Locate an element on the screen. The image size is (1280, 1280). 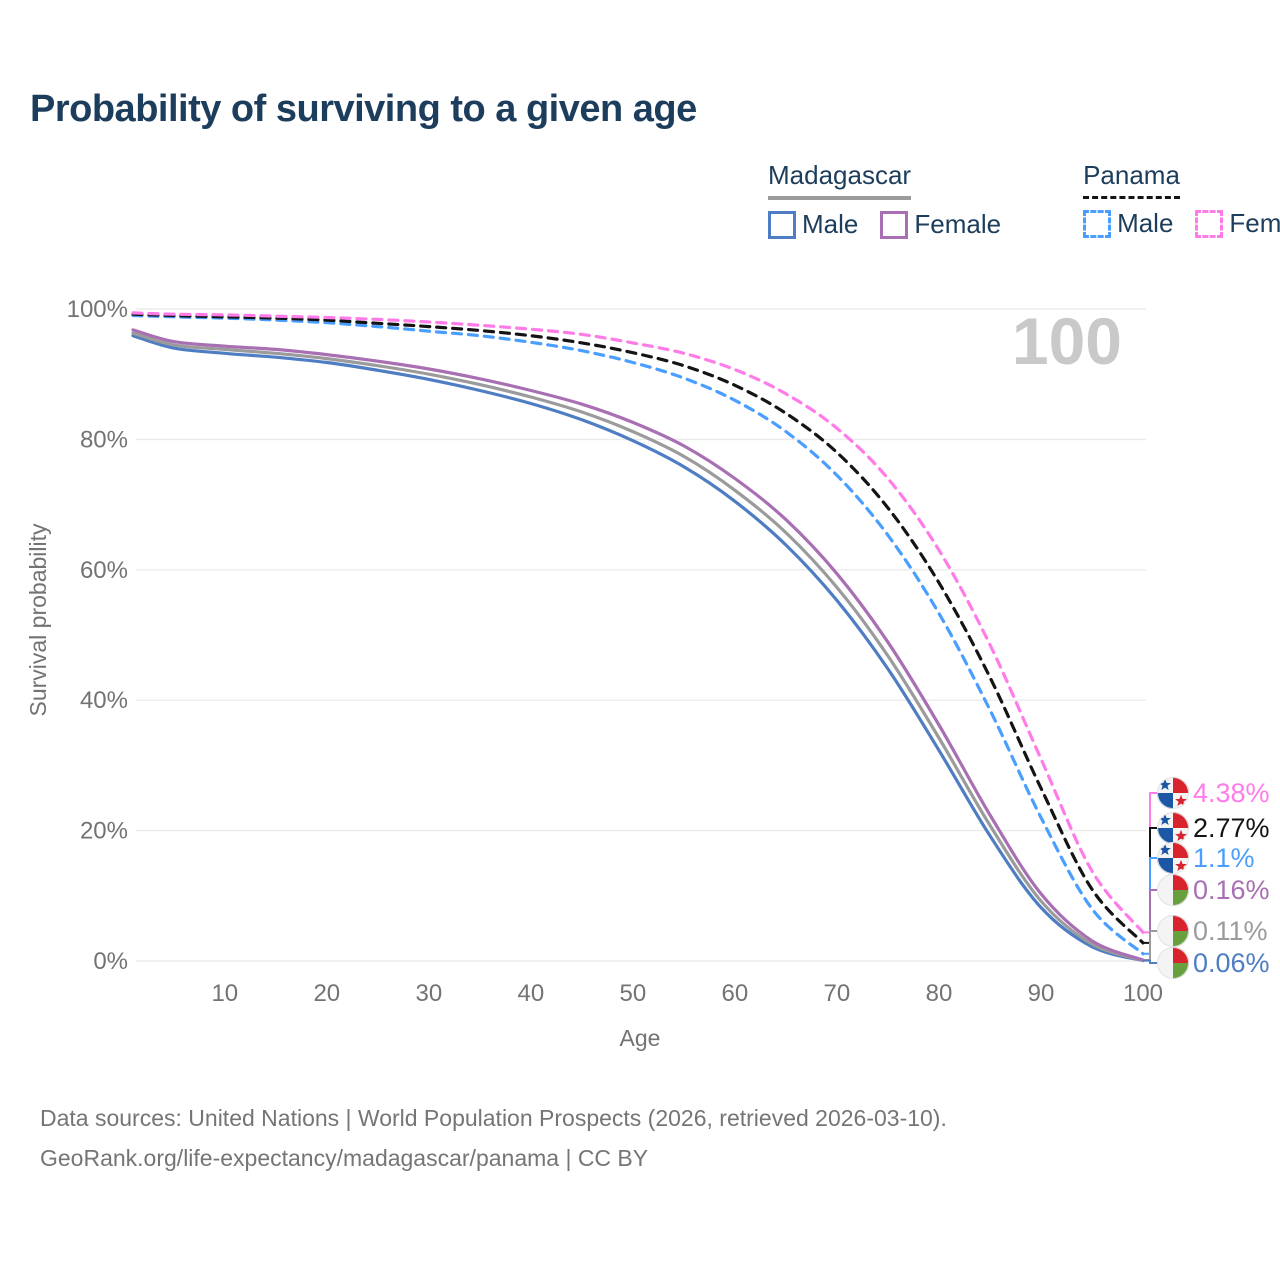
y-axis-title: Survival probability is located at coordinates (38, 620).